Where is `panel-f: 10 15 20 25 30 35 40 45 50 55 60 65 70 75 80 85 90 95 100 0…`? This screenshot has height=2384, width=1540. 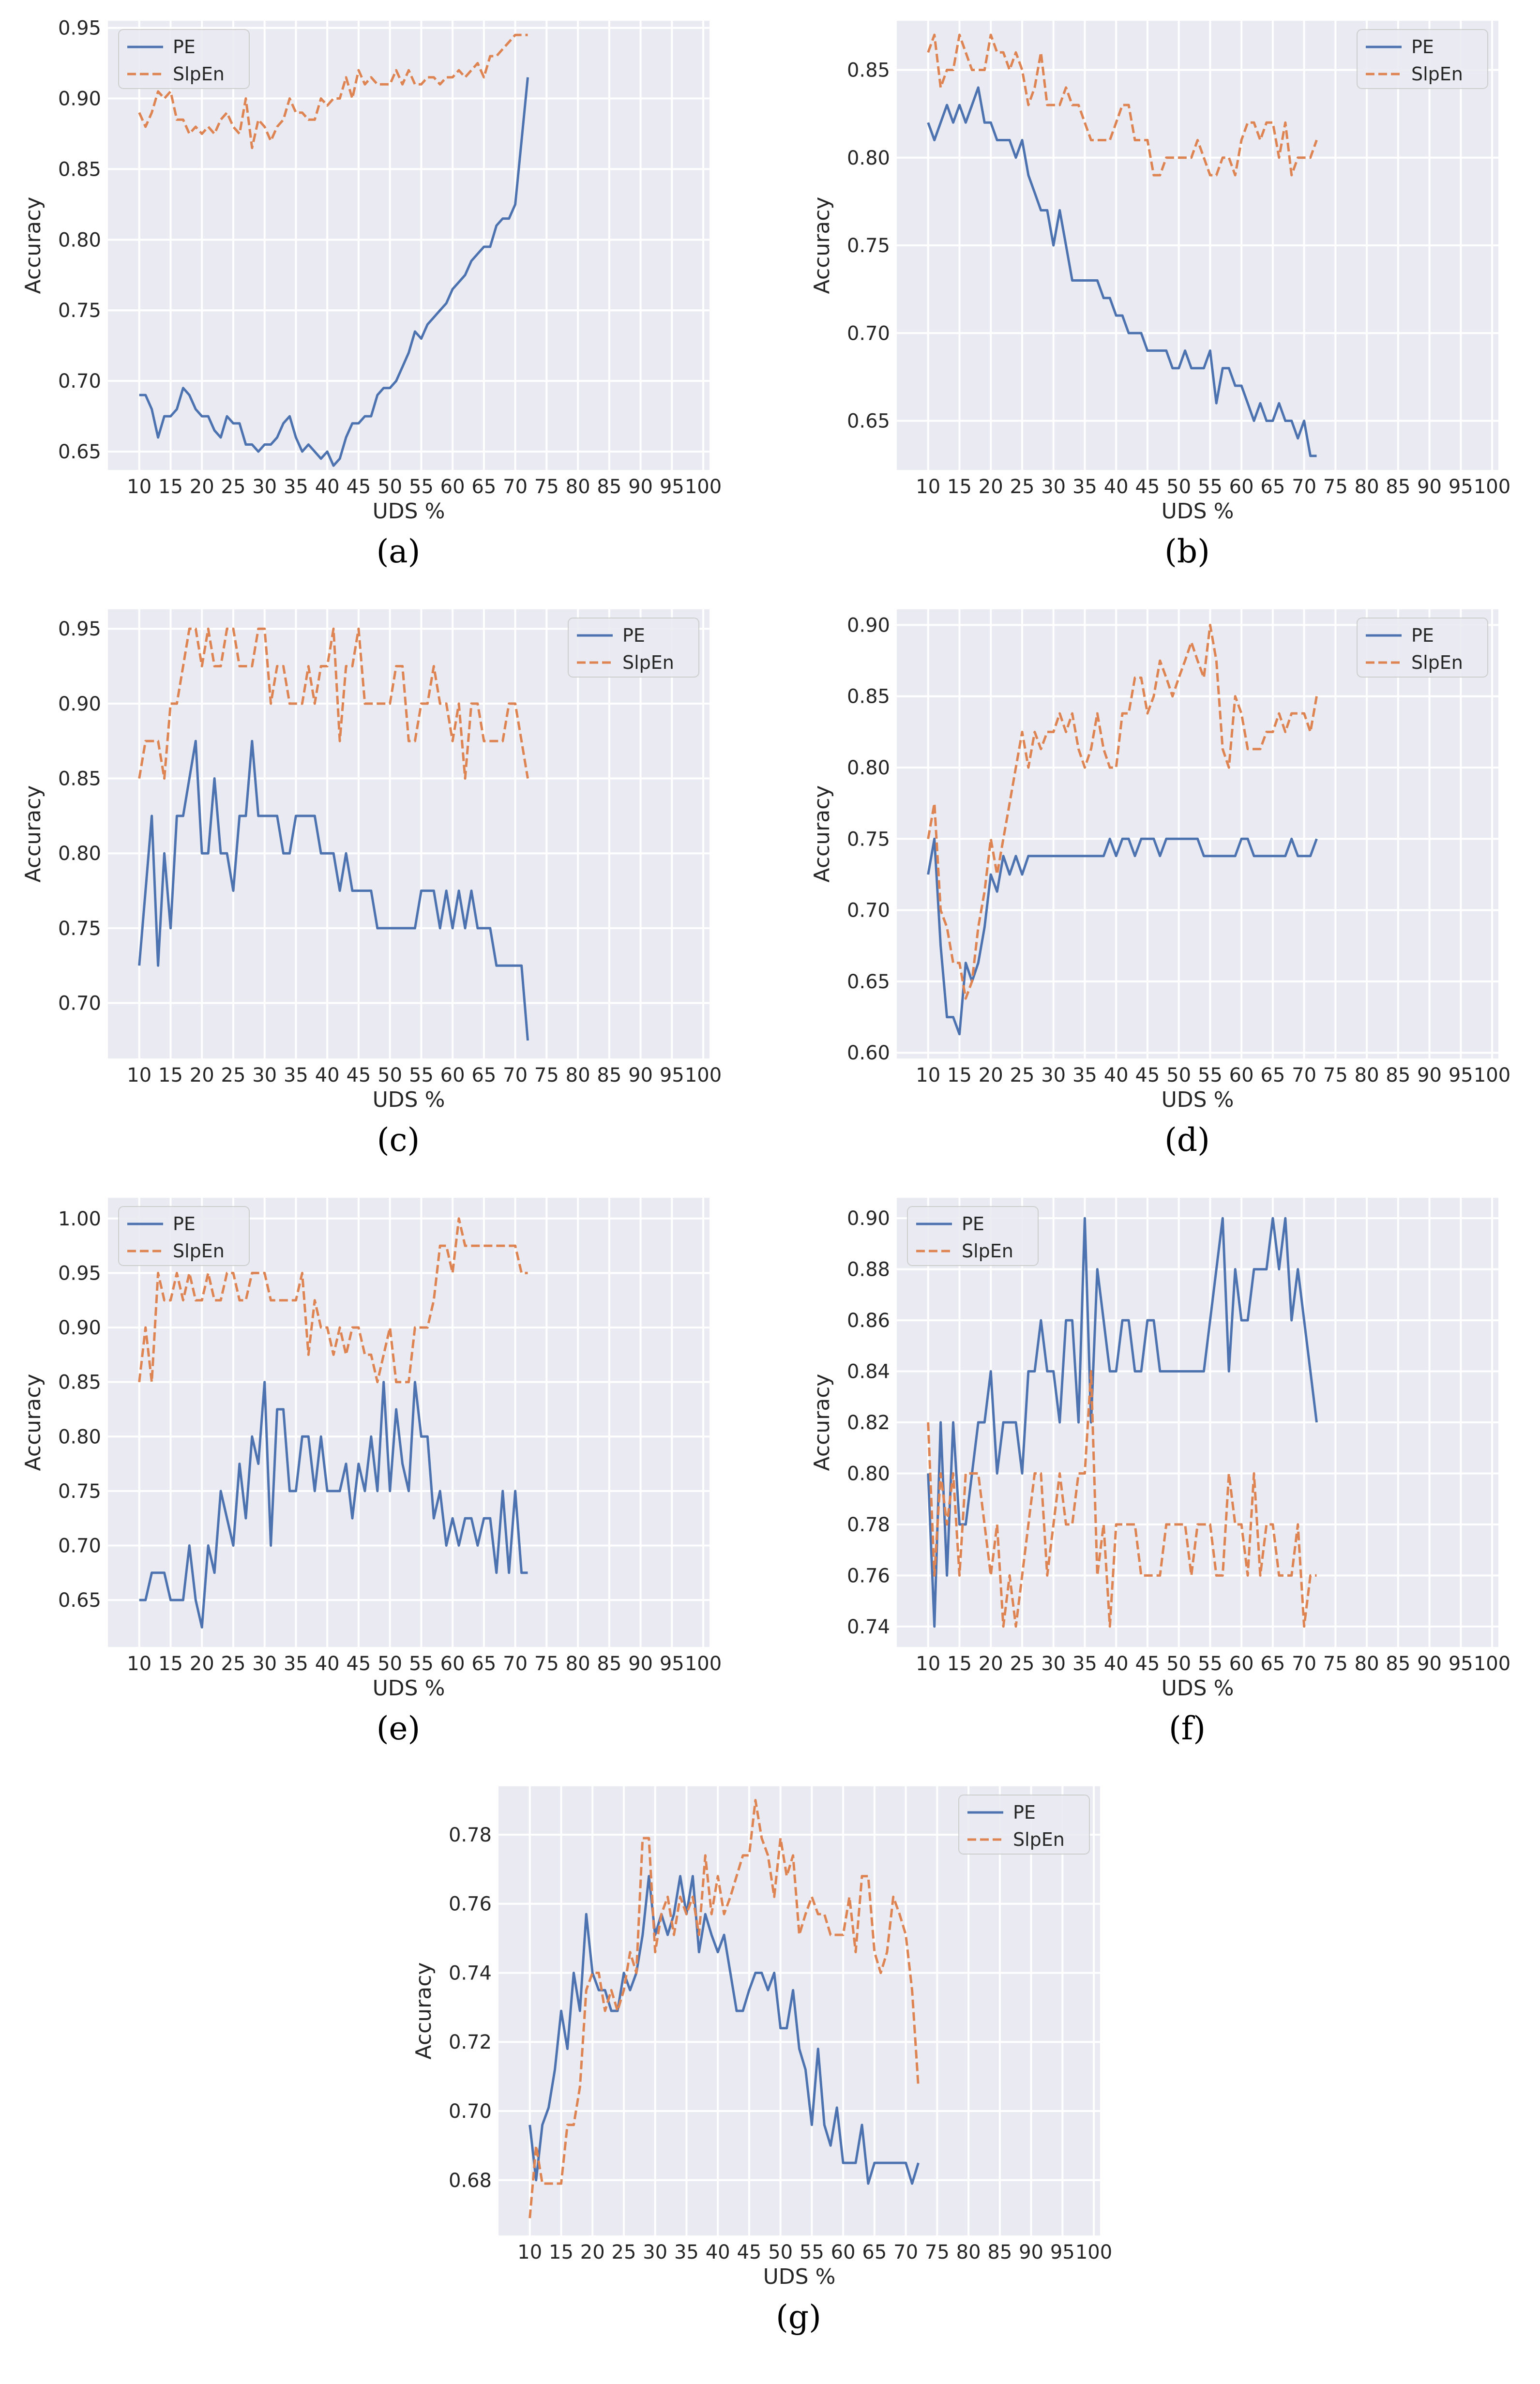
panel-f: 10 15 20 25 30 35 40 45 50 55 60 65 70 75 80 85 90 95 100 0… is located at coordinates (1160, 1472).